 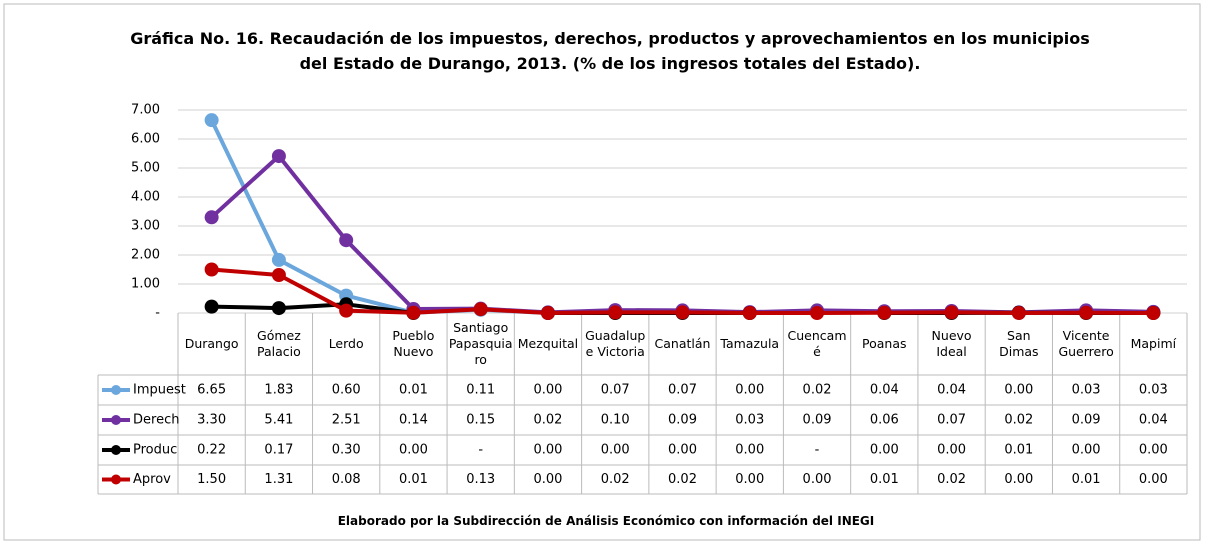 I want to click on x-tick-label: Cuencamé, so click(x=817, y=343).